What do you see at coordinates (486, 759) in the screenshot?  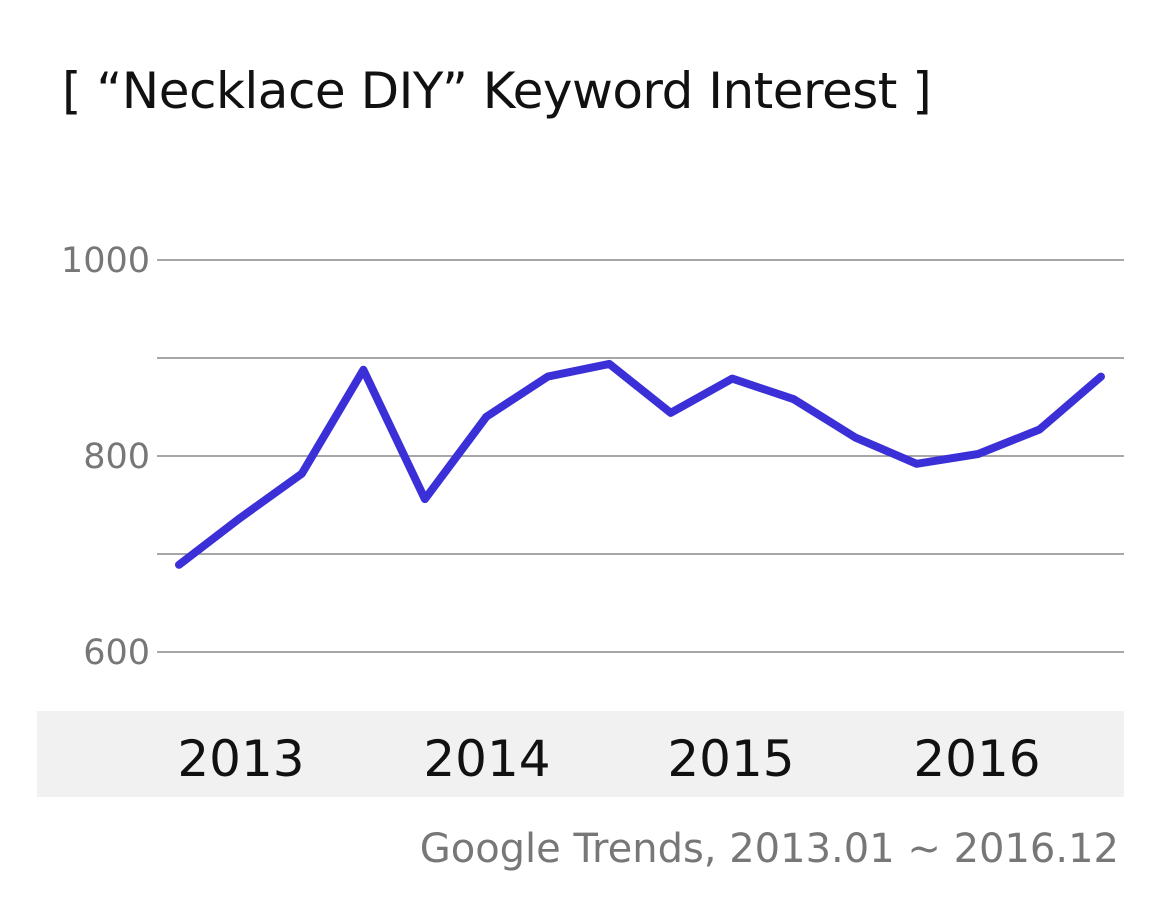 I see `x-tick-label: 2014` at bounding box center [486, 759].